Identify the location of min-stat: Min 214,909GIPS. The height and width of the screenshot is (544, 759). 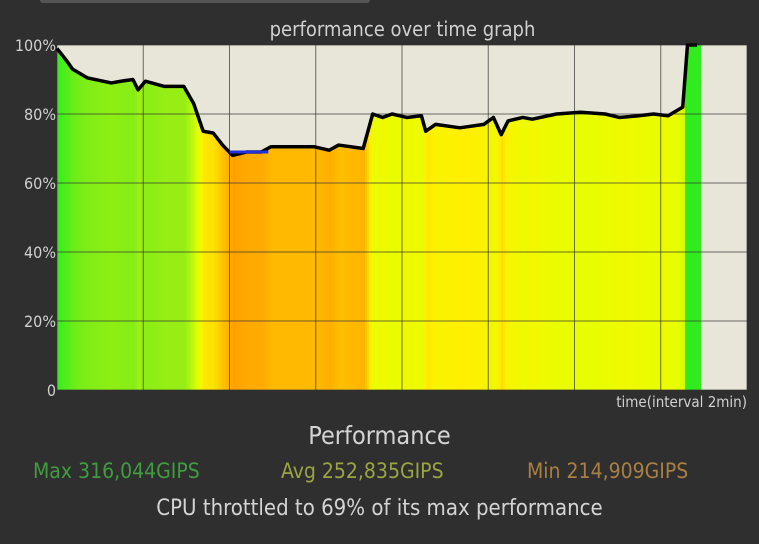
(608, 471).